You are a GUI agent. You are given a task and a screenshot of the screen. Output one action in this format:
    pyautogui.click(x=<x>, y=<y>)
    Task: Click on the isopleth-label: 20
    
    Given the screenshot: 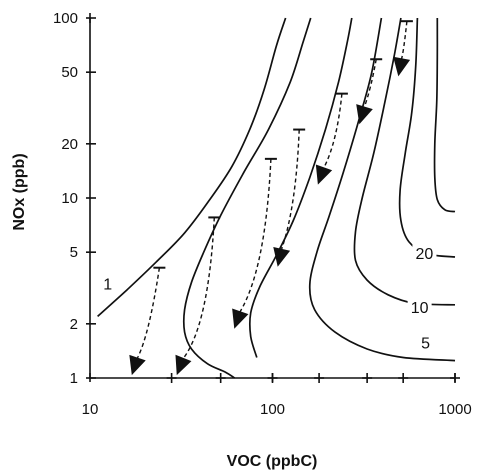 What is the action you would take?
    pyautogui.click(x=425, y=254)
    